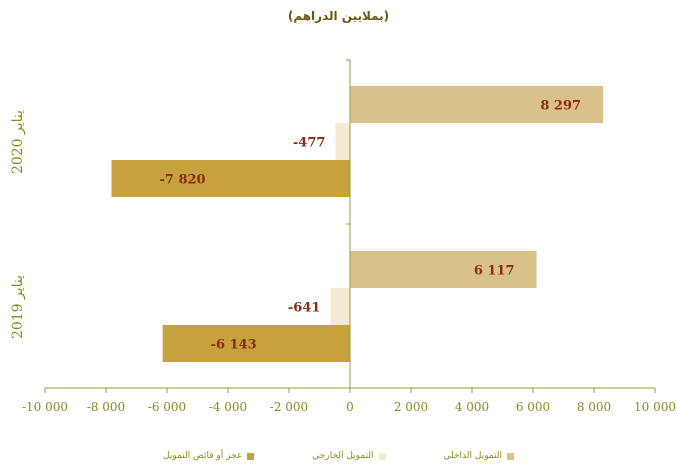 The image size is (677, 465). I want to click on x-tick-label: 2 000, so click(411, 407).